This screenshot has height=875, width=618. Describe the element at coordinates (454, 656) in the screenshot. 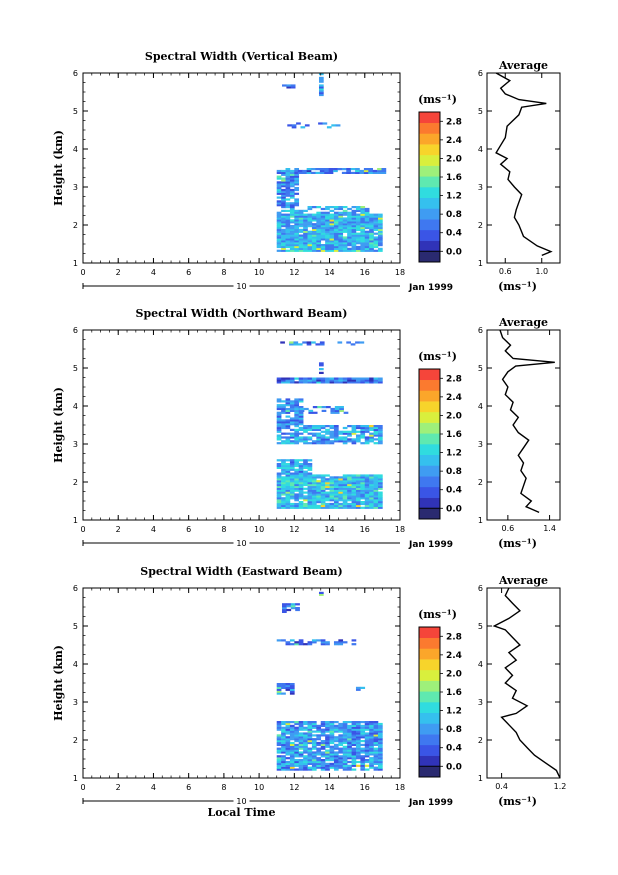

I see `colorbar-tick-label: 2.4` at that location.